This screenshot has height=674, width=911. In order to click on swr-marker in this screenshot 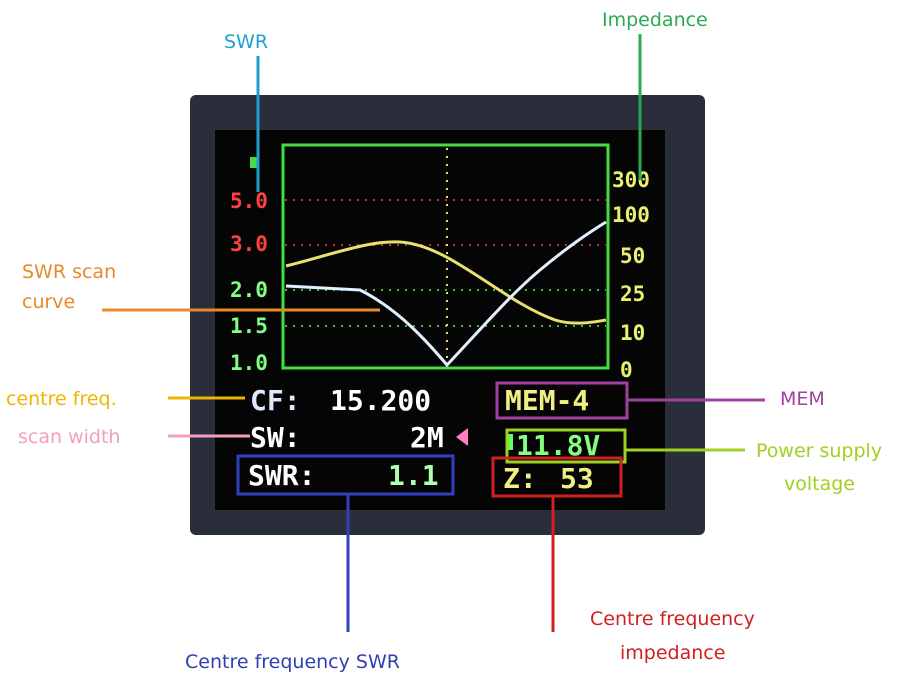, I will do `click(254, 162)`.